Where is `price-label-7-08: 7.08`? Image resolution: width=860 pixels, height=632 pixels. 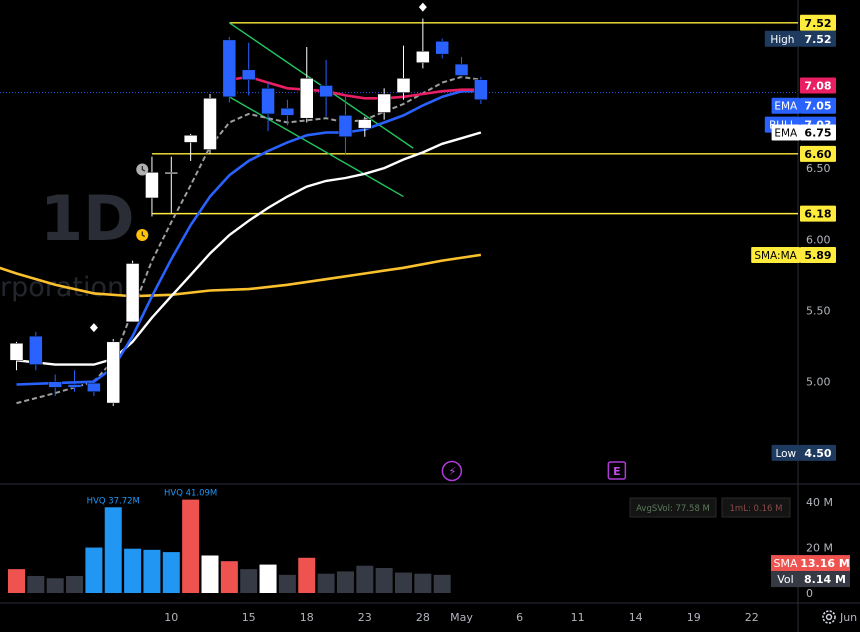
price-label-7-08: 7.08 is located at coordinates (818, 85).